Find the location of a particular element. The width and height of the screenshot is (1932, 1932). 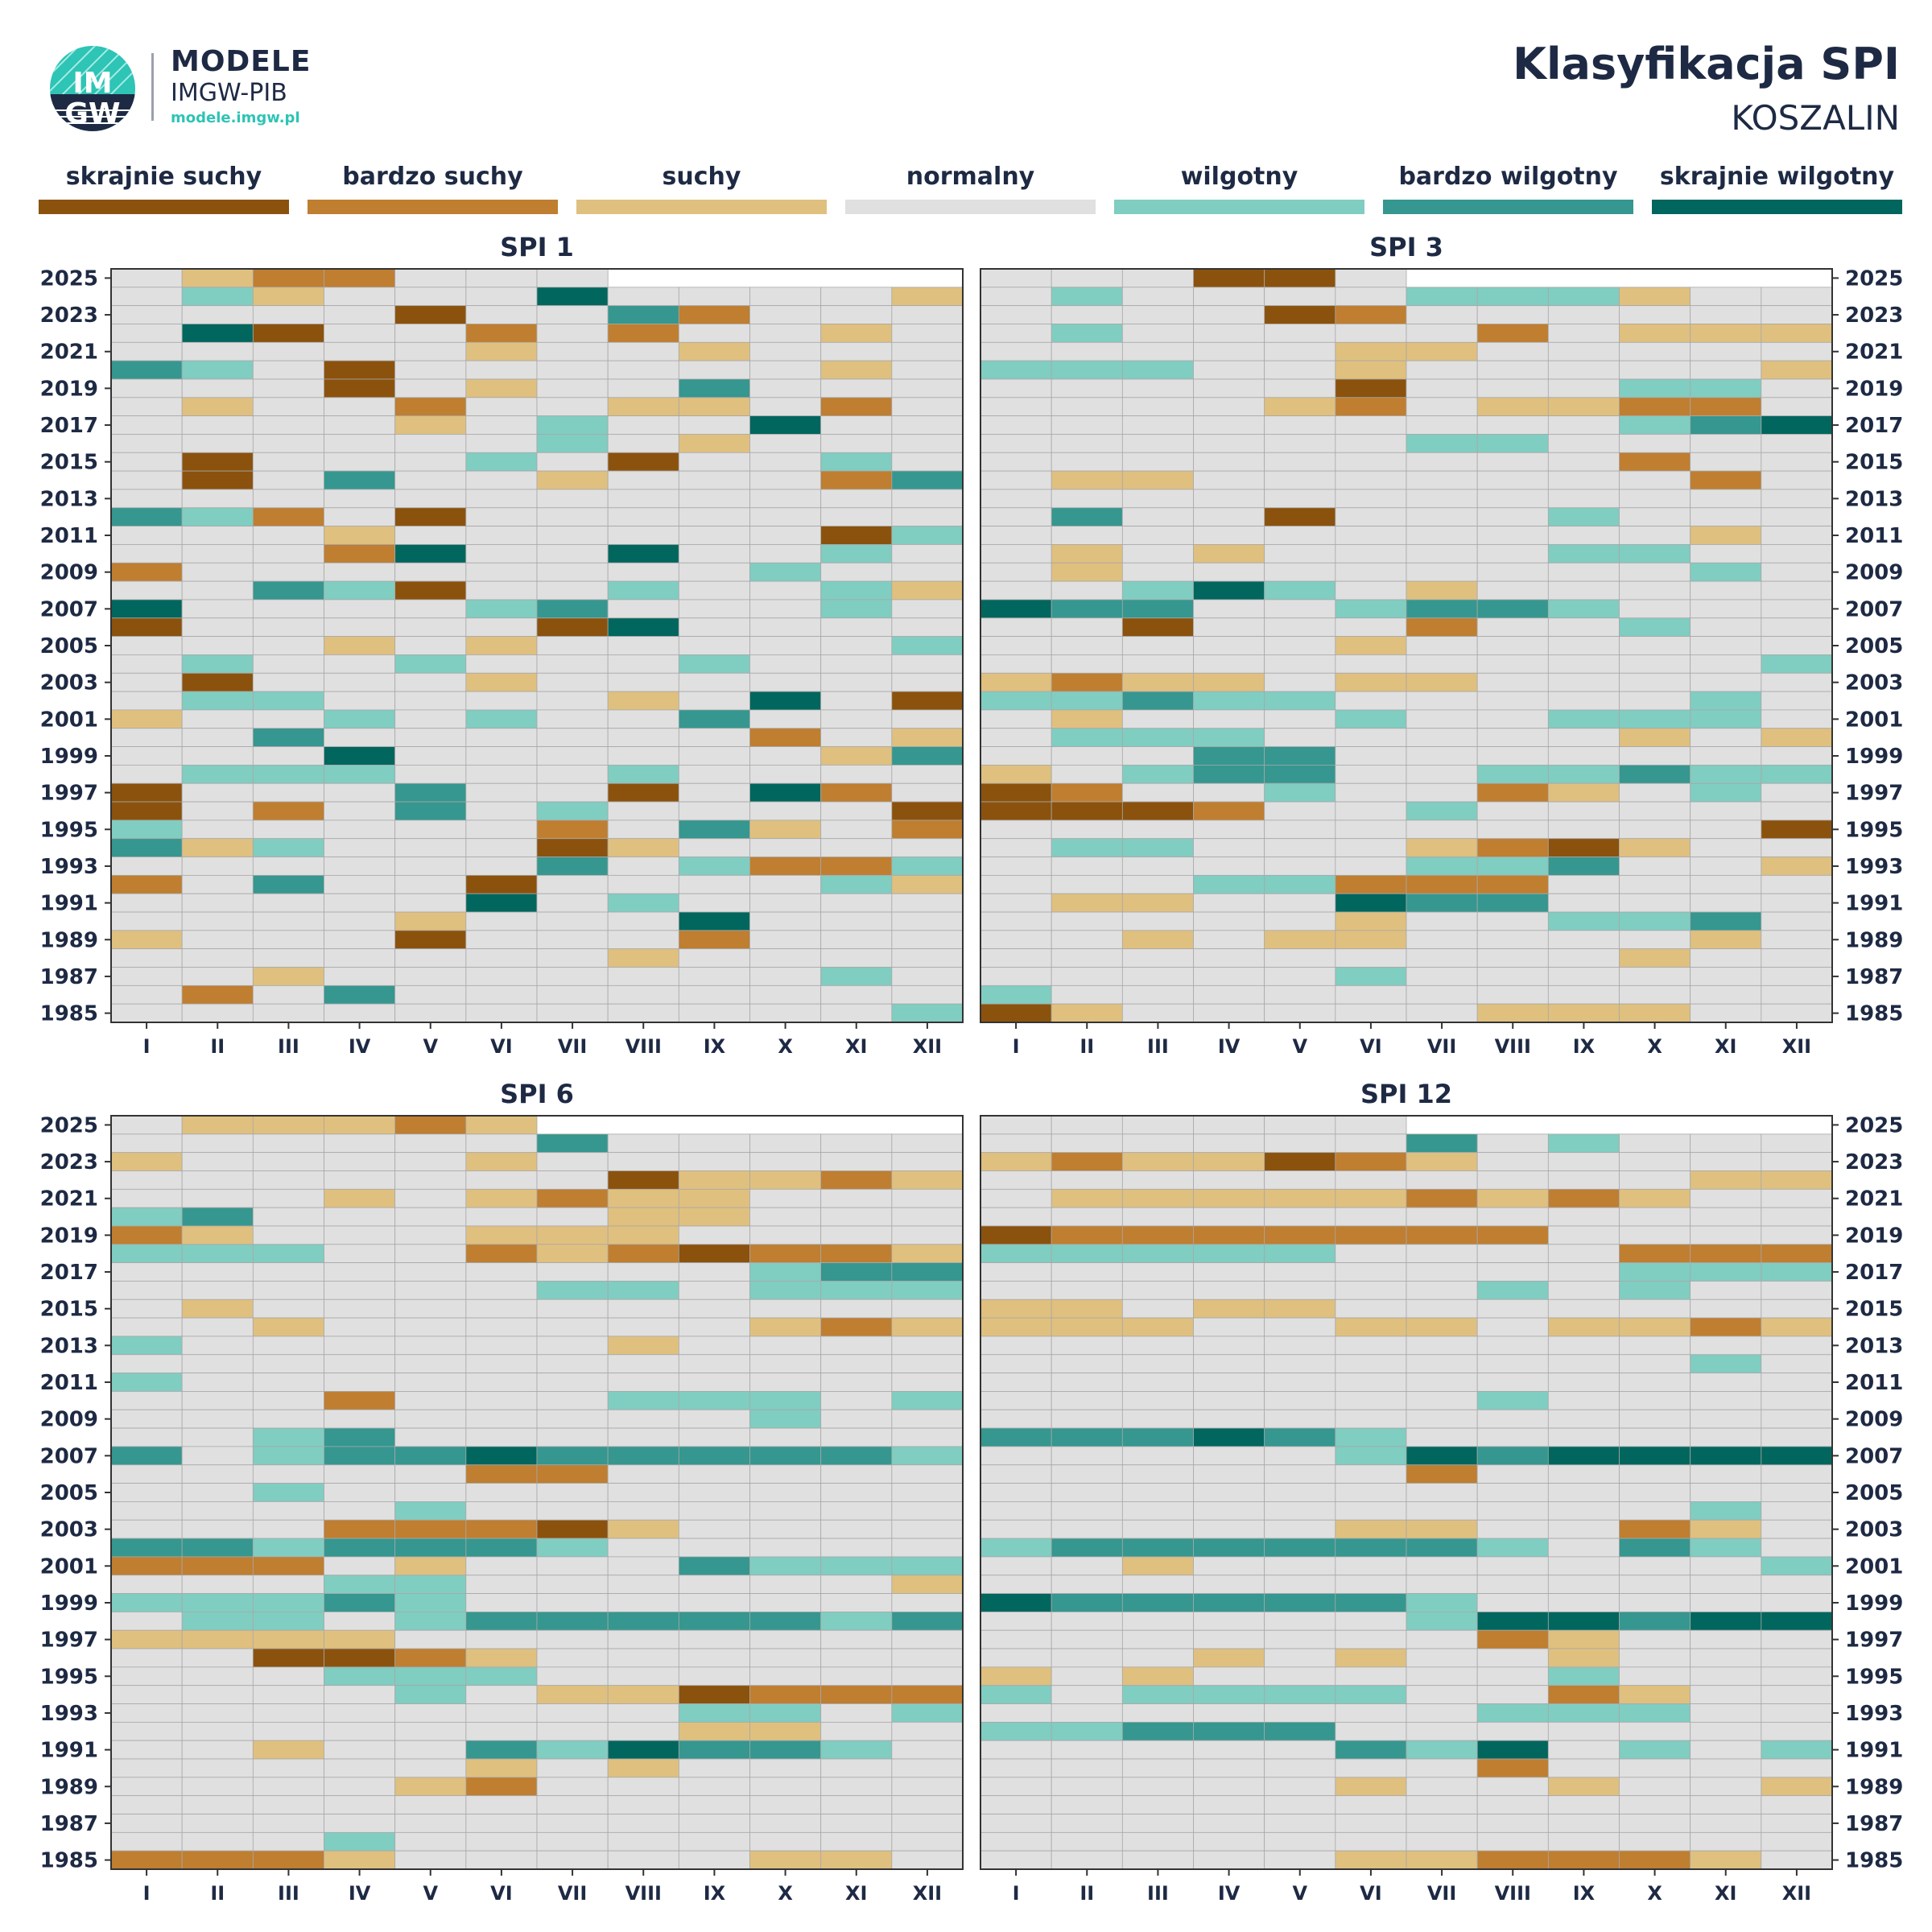

legend-swatch is located at coordinates (701, 207).